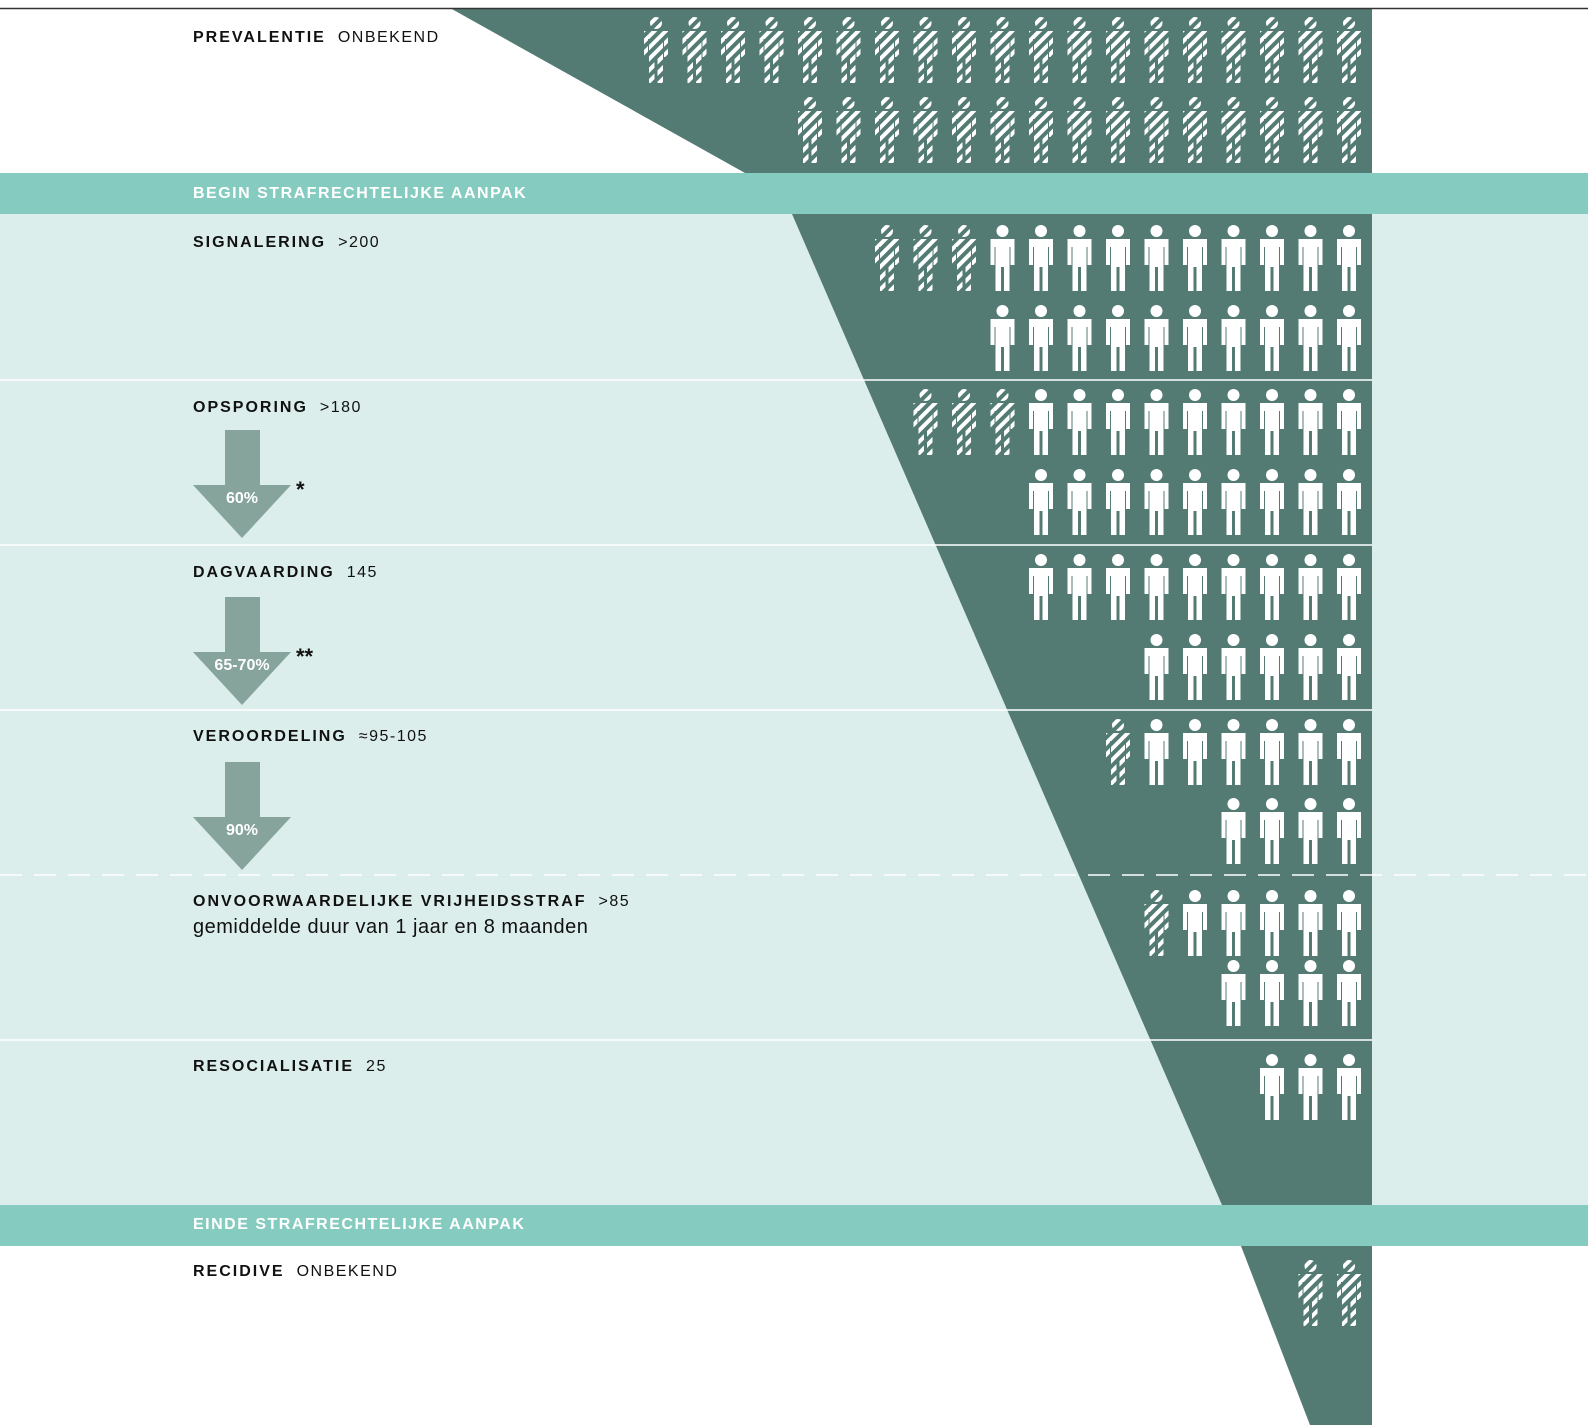  I want to click on stage-value: 25, so click(376, 1066).